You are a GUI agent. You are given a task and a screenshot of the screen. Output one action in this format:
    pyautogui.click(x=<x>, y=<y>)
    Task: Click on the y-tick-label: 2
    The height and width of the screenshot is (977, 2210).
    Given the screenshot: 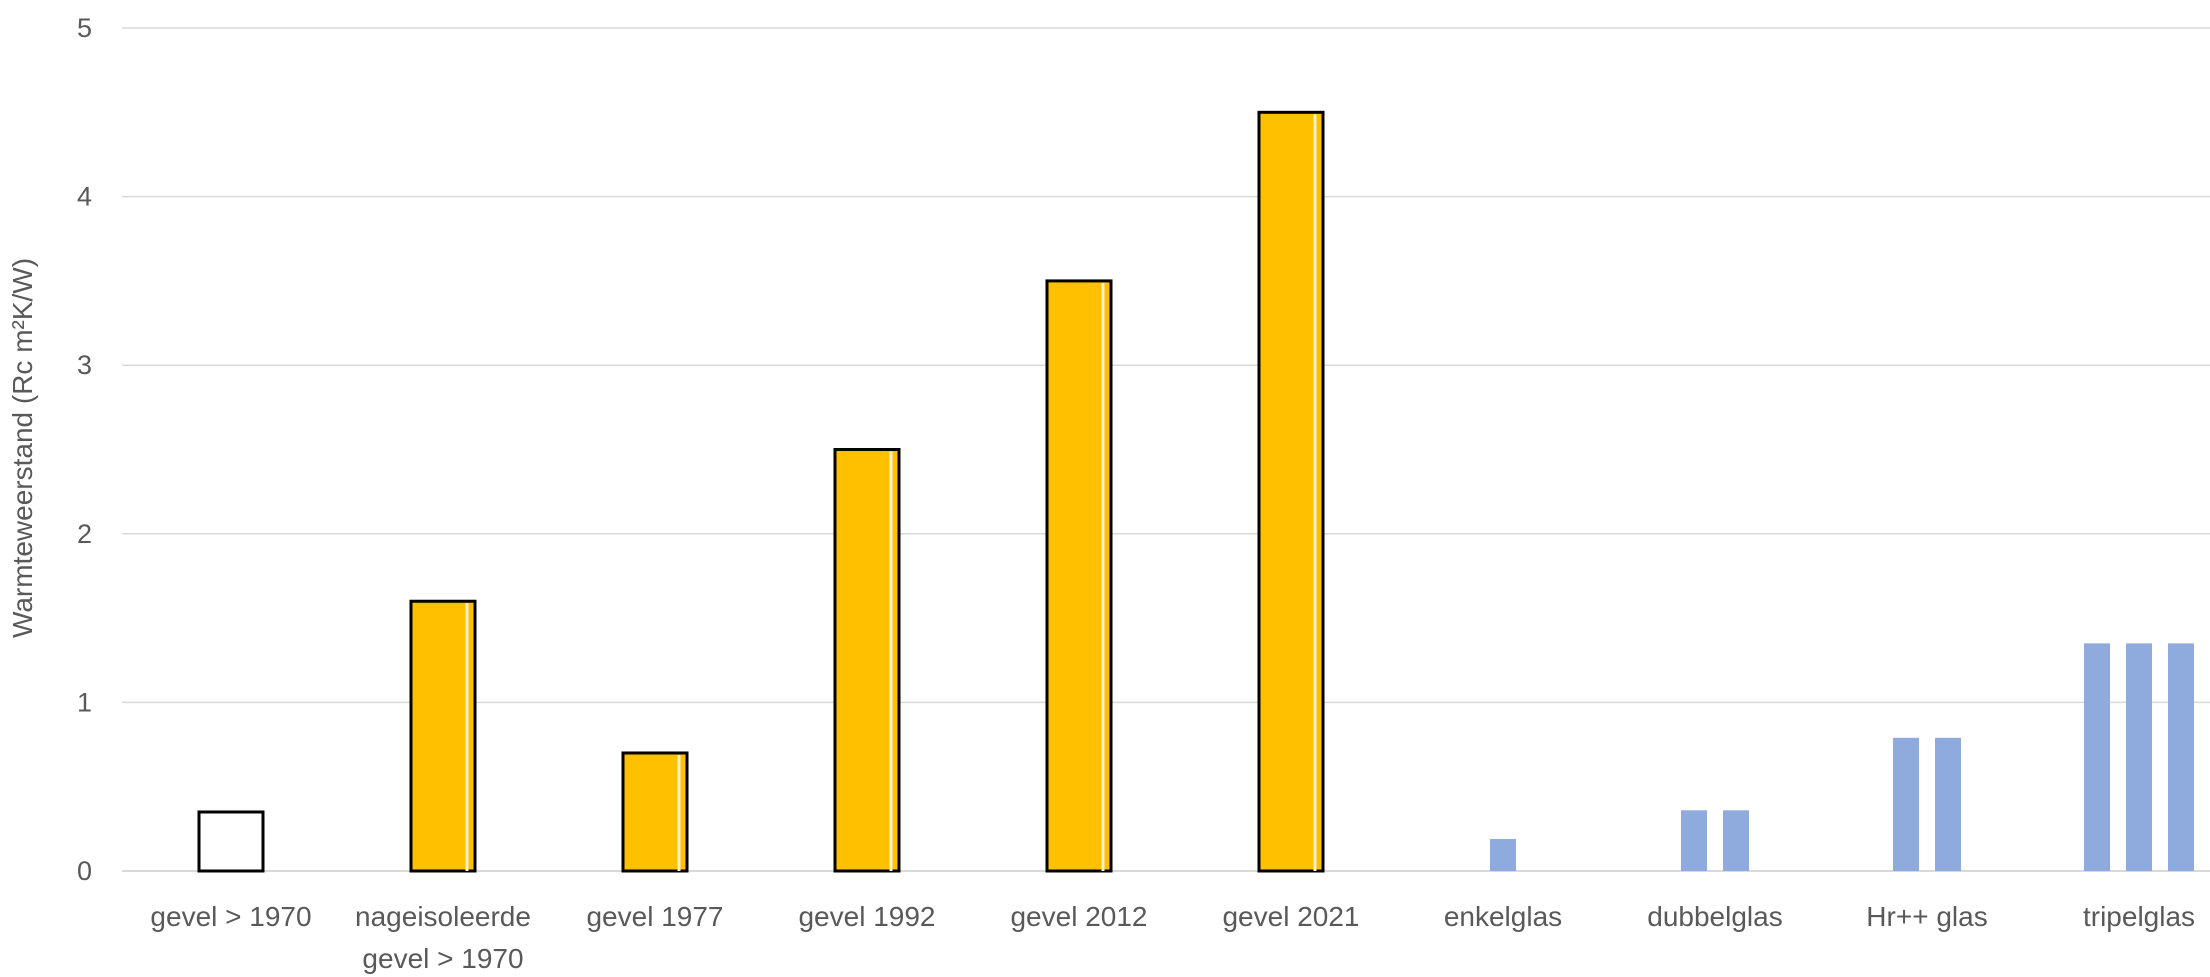 What is the action you would take?
    pyautogui.click(x=84, y=534)
    